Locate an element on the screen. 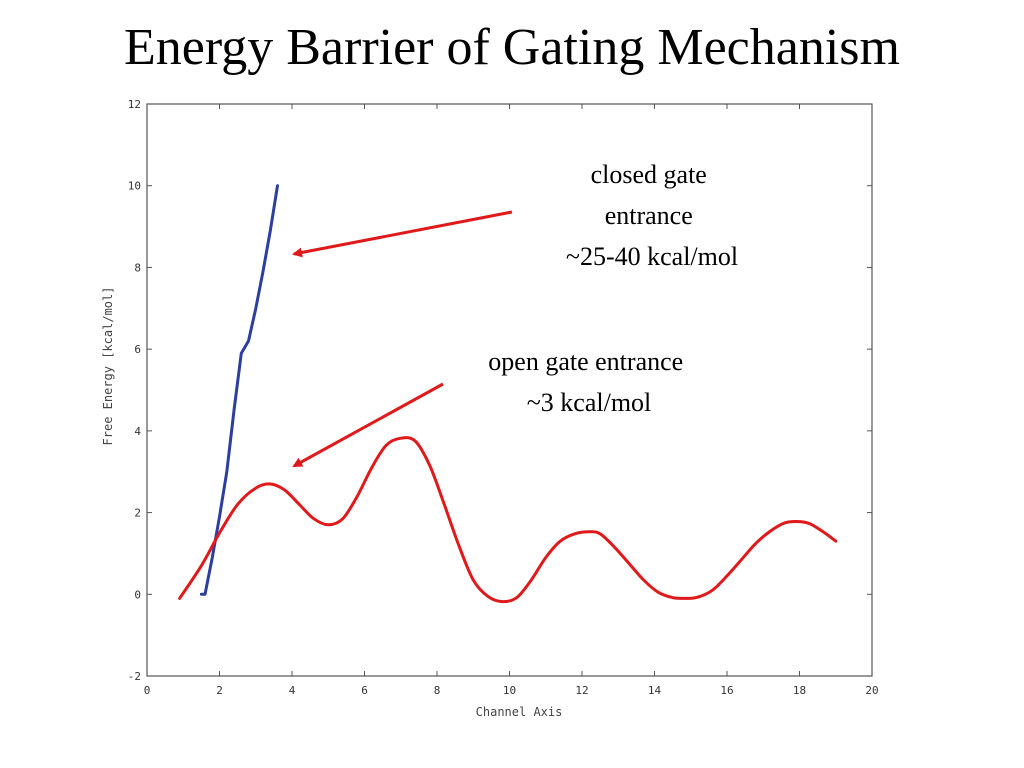 The image size is (1024, 768). y-tick-label: 0 is located at coordinates (137, 594).